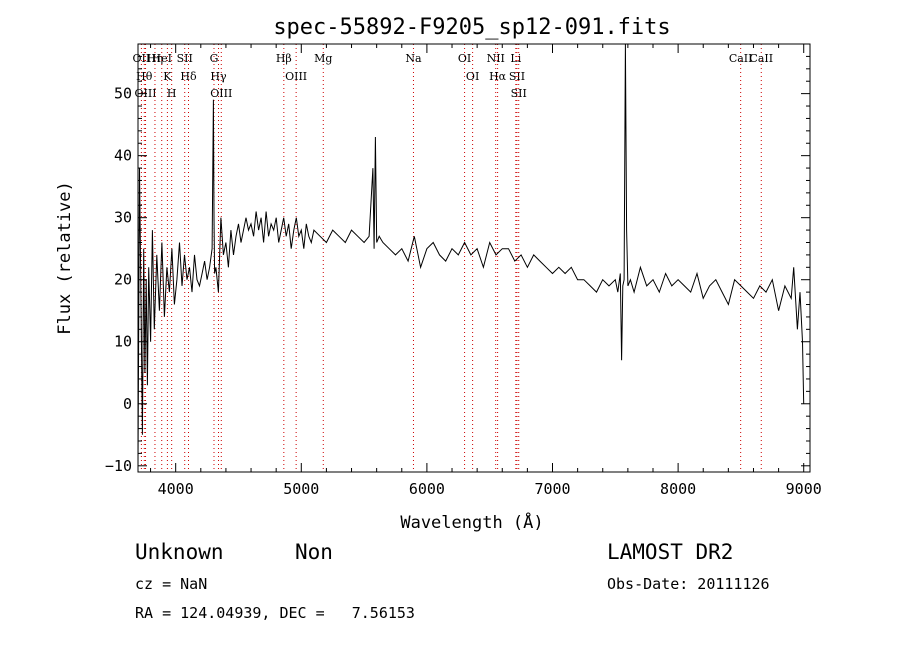  What do you see at coordinates (275, 613) in the screenshot?
I see `coordinates-label: RA = 124.04939, DEC = 7.56153` at bounding box center [275, 613].